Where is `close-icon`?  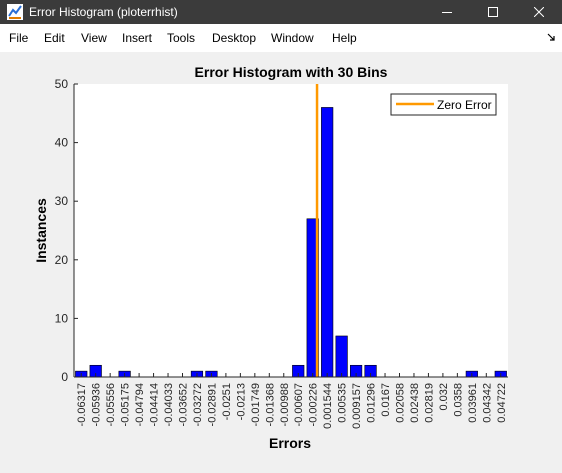 close-icon is located at coordinates (539, 12).